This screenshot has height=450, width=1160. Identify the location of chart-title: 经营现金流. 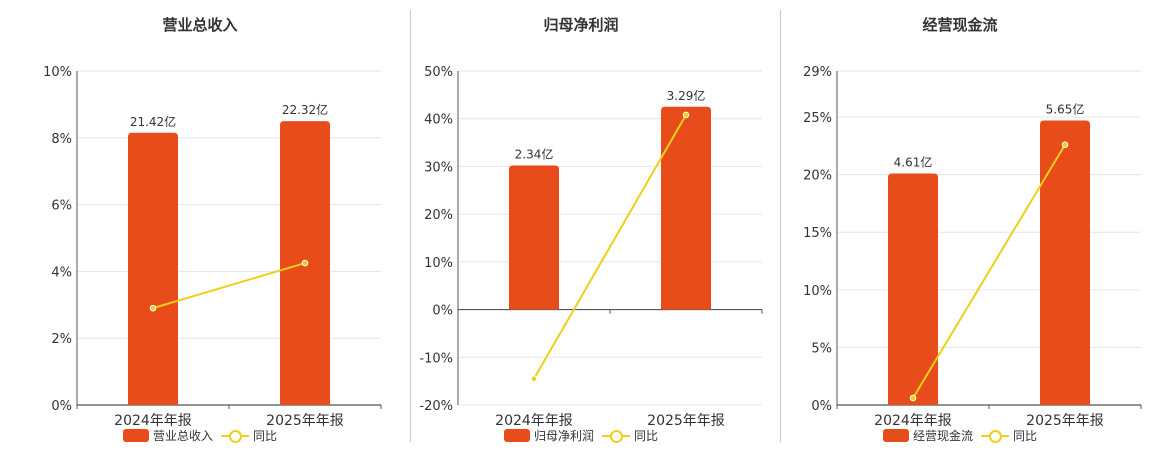
(960, 25).